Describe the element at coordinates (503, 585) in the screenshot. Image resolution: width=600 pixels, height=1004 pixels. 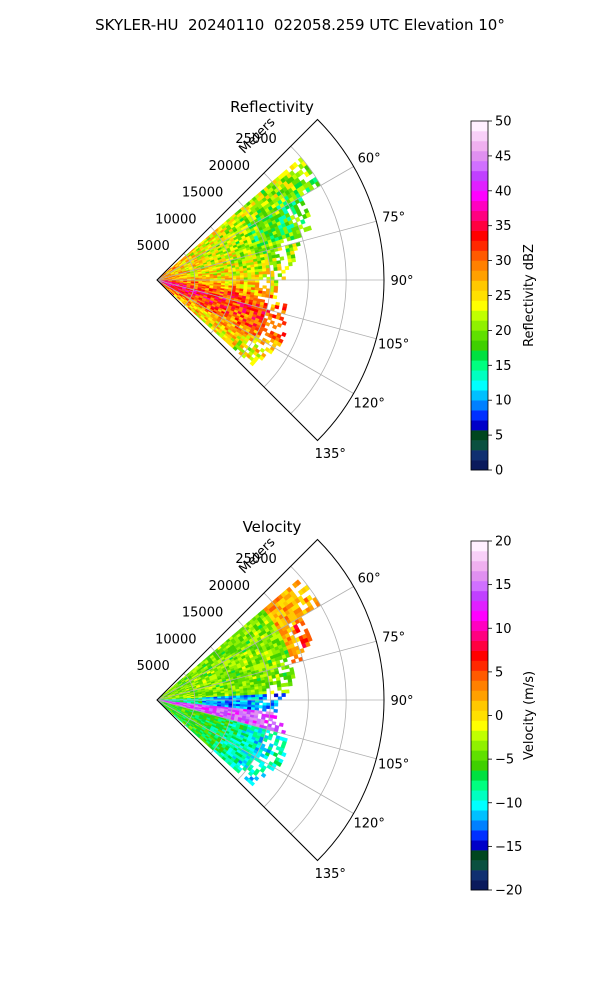
I see `colorbar-tick-label: 15` at that location.